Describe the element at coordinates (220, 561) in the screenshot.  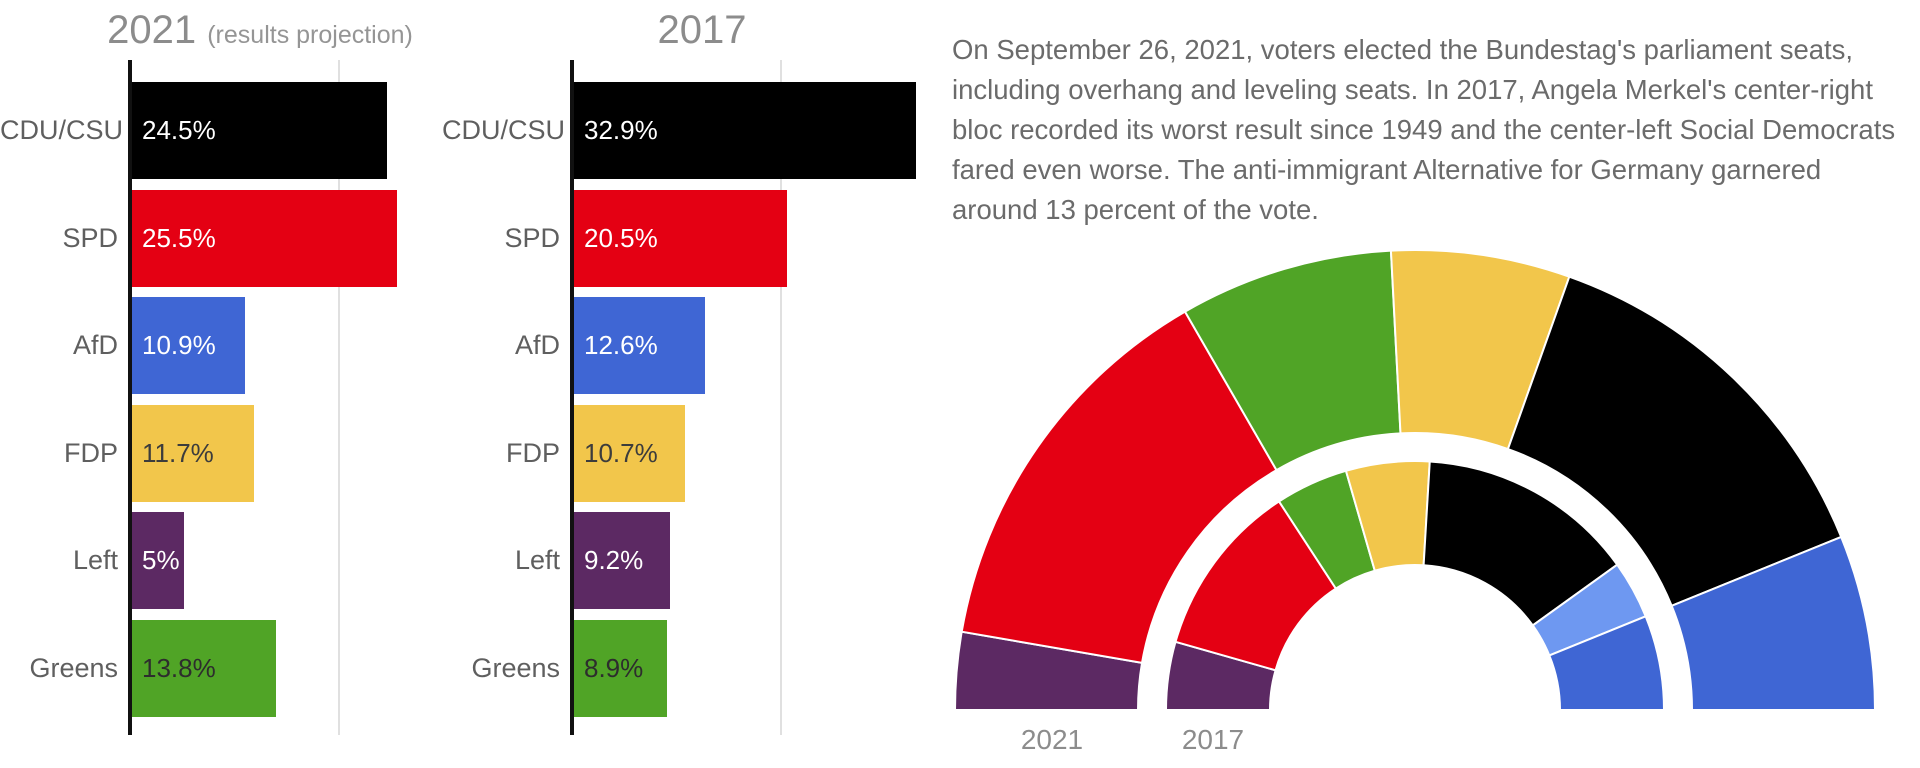
I see `bar-row-left: Left 5%` at that location.